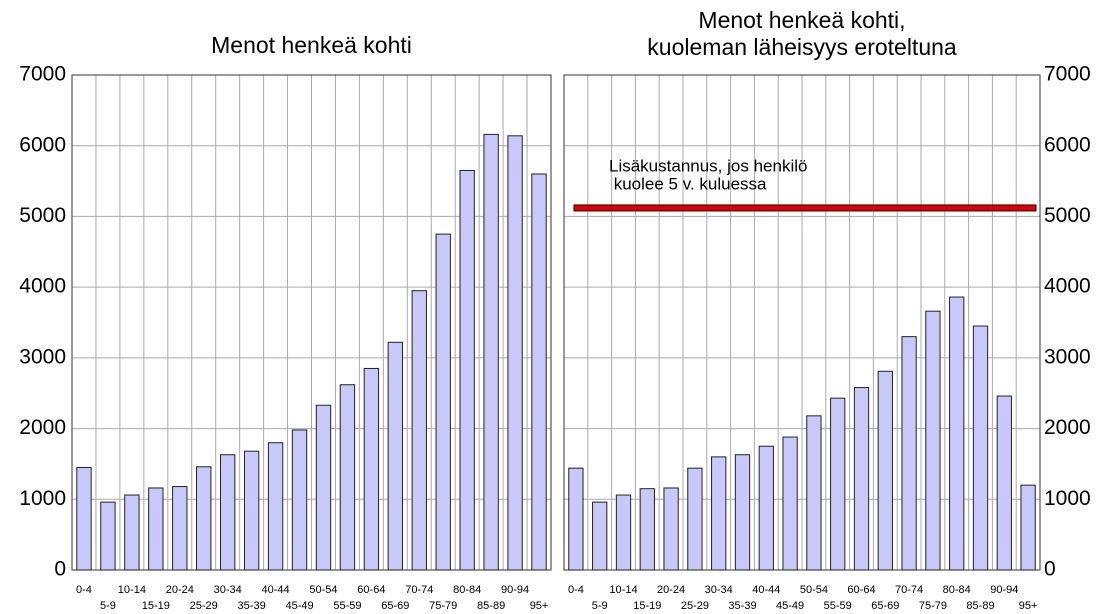  Describe the element at coordinates (311, 45) in the screenshot. I see `chart-title: Menot henkeä kohti` at that location.